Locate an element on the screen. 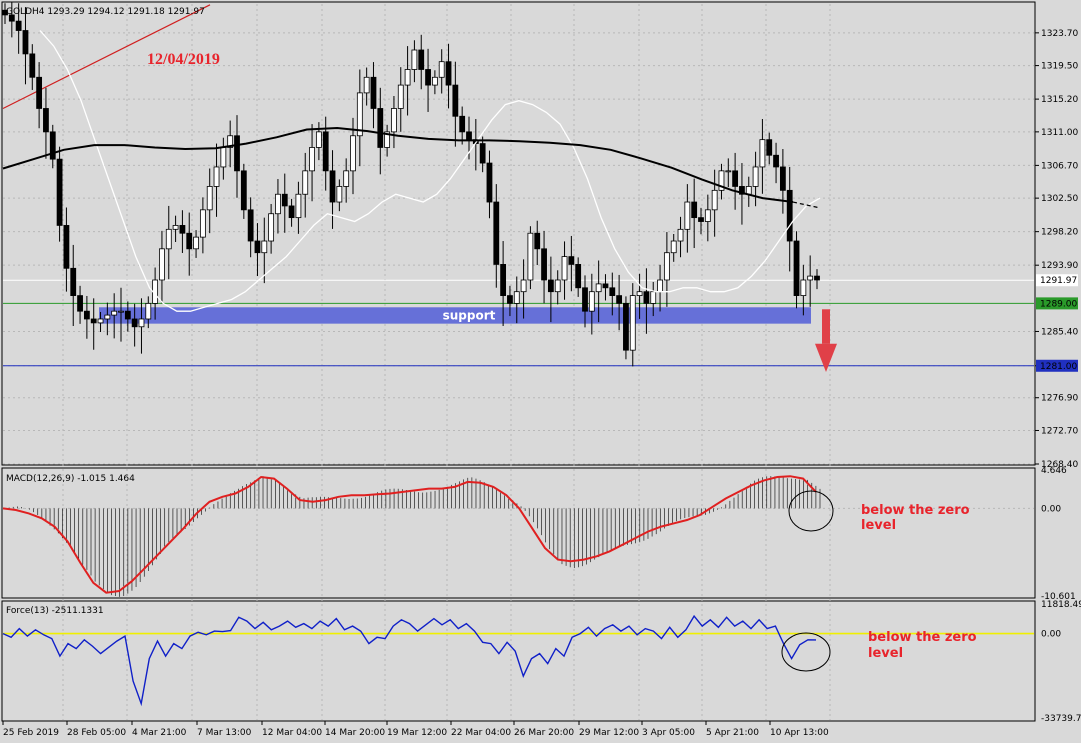  x-tick-label: 29 Mar 12:00 is located at coordinates (609, 733).